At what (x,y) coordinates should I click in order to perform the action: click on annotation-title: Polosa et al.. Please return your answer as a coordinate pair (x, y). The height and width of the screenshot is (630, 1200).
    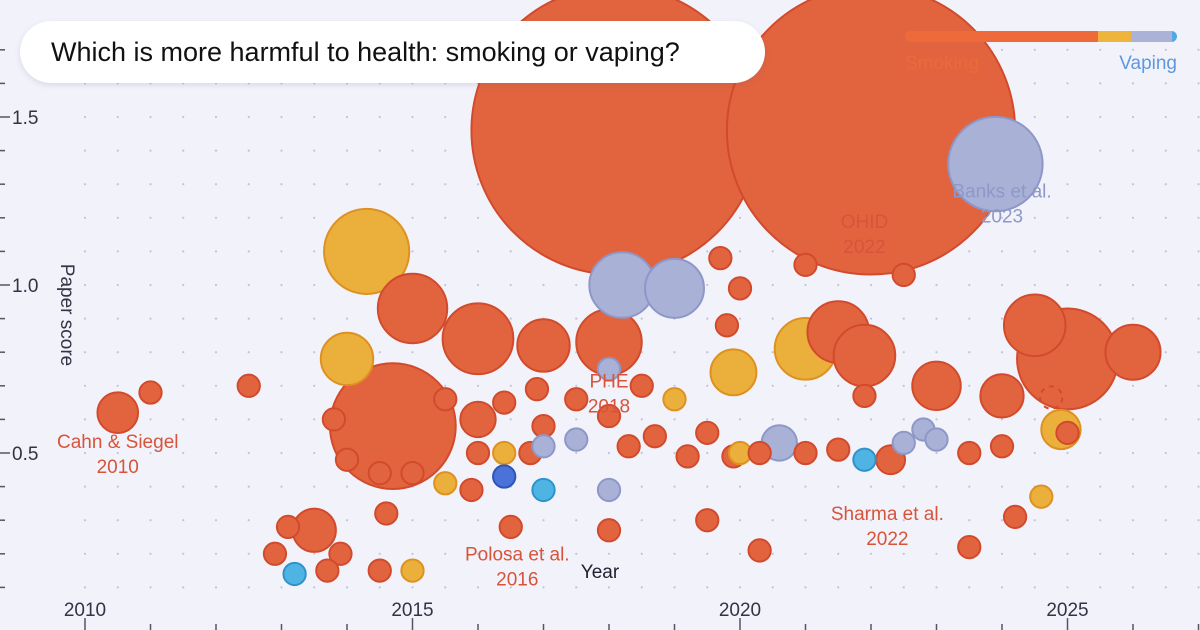
    Looking at the image, I should click on (517, 555).